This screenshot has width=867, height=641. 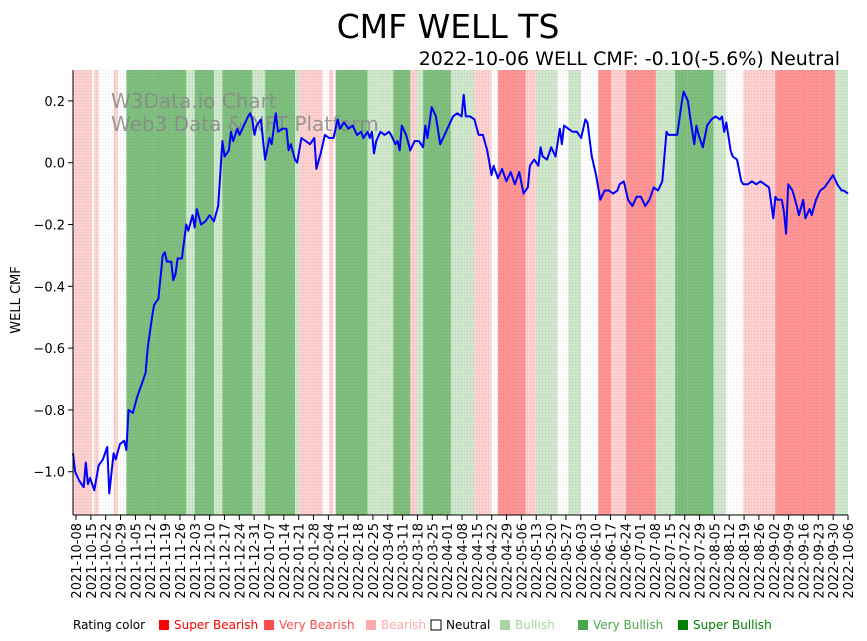 I want to click on legend-label-super_bearish: Super Bearish, so click(x=216, y=625).